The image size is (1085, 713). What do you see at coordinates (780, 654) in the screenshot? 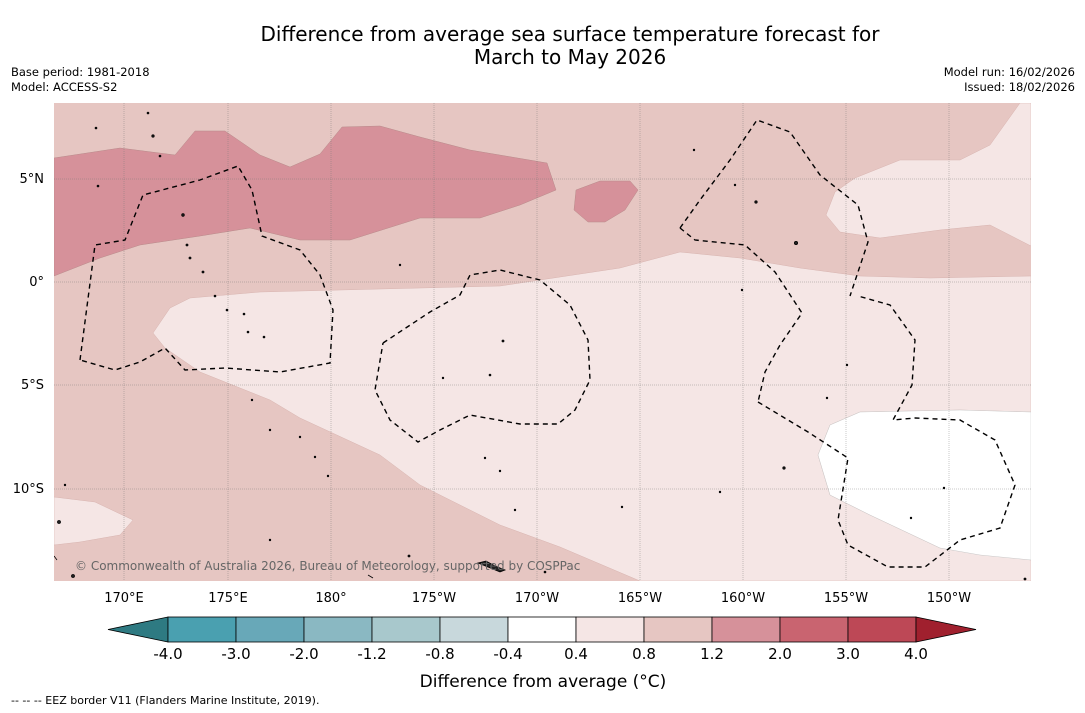
I see `colorbar-tick-label: 2.0` at bounding box center [780, 654].